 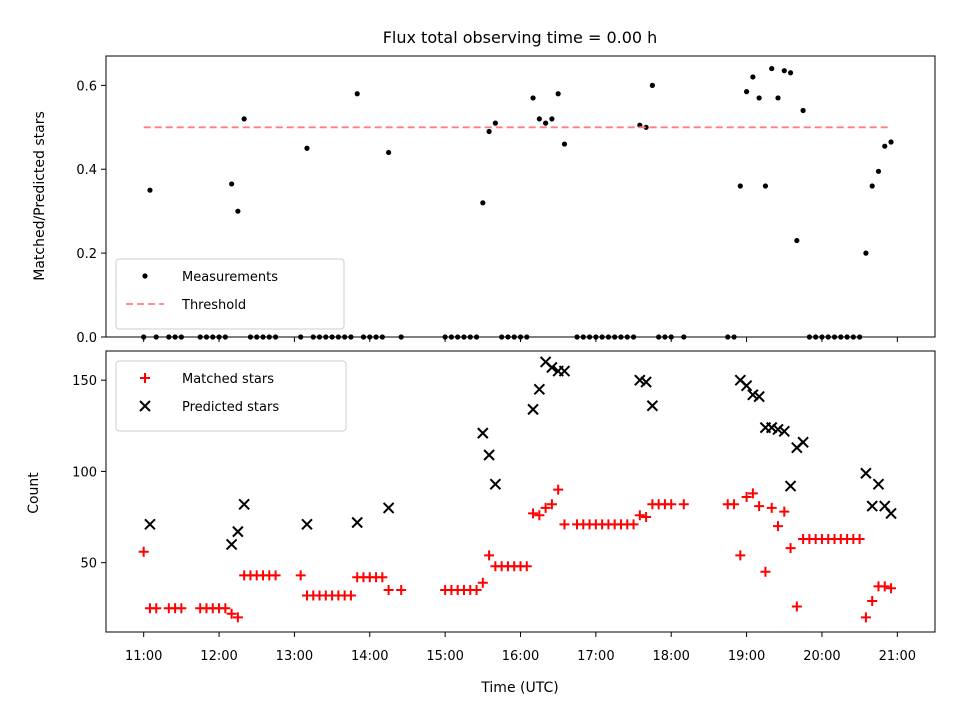 I want to click on y-tick-label: 0.0, so click(x=86, y=338).